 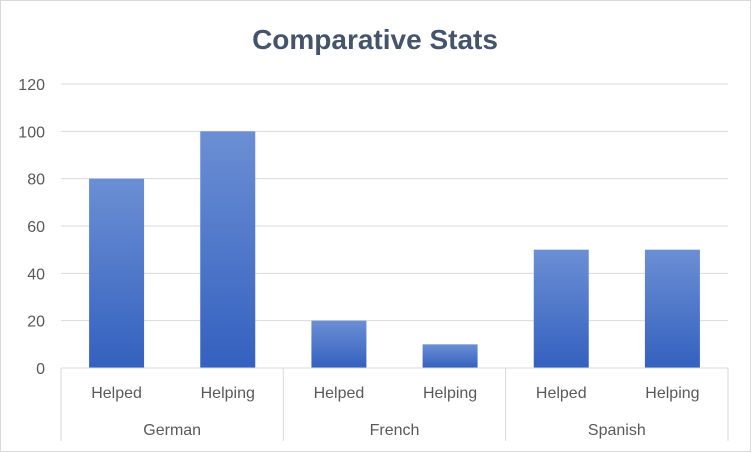 What do you see at coordinates (117, 273) in the screenshot?
I see `bar-german-helped` at bounding box center [117, 273].